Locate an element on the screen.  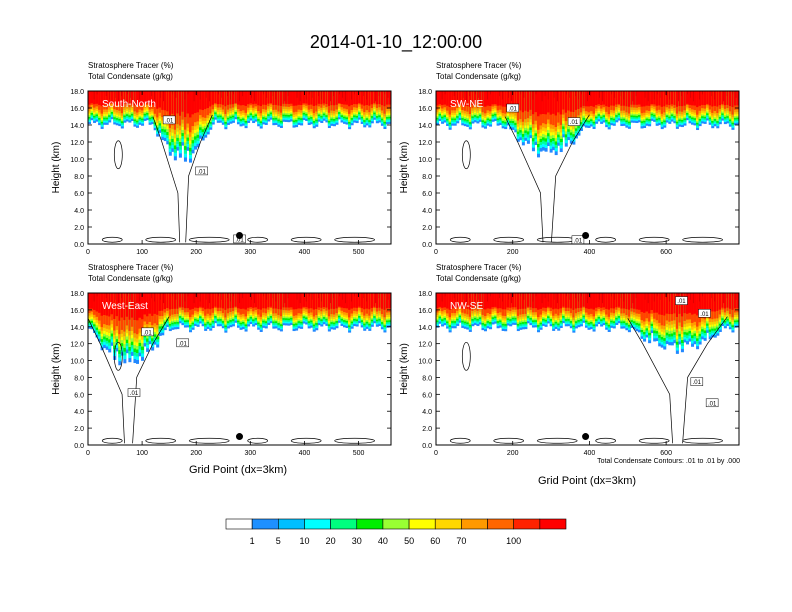
contour-line is located at coordinates (570, 178).